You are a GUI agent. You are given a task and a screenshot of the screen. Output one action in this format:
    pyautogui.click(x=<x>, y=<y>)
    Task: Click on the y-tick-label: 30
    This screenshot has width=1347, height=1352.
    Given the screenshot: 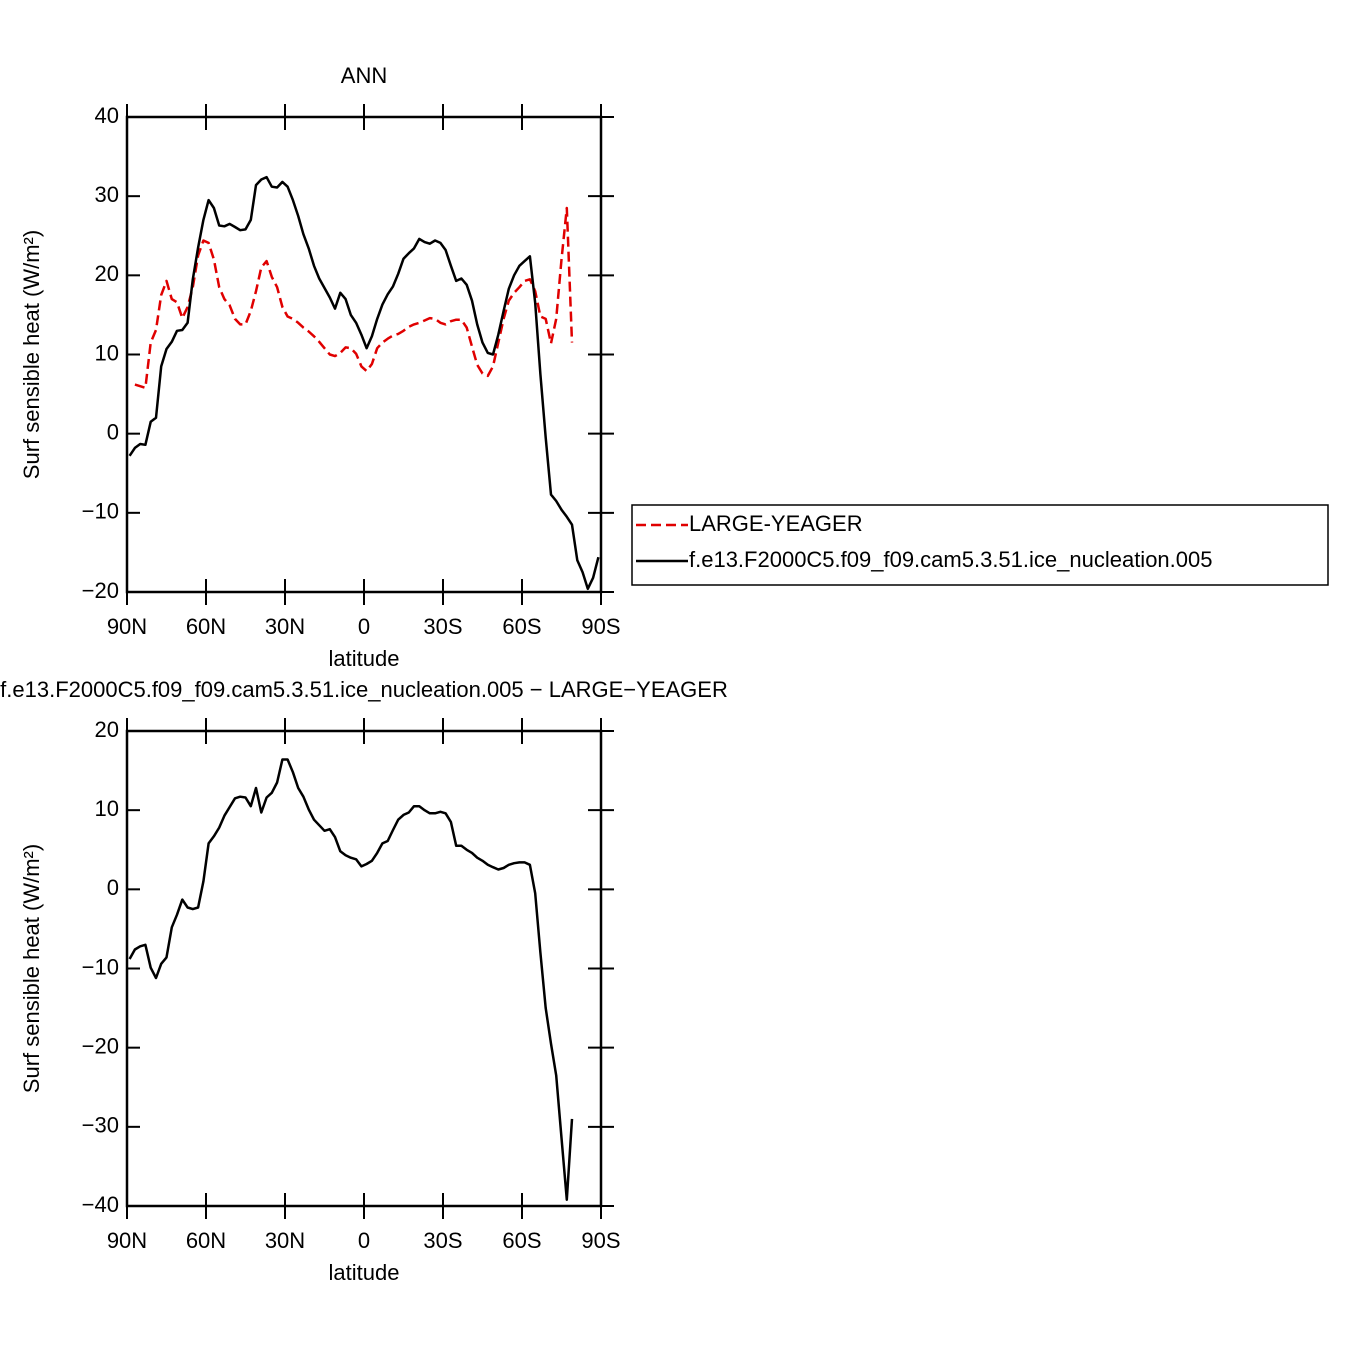 What is the action you would take?
    pyautogui.click(x=107, y=194)
    